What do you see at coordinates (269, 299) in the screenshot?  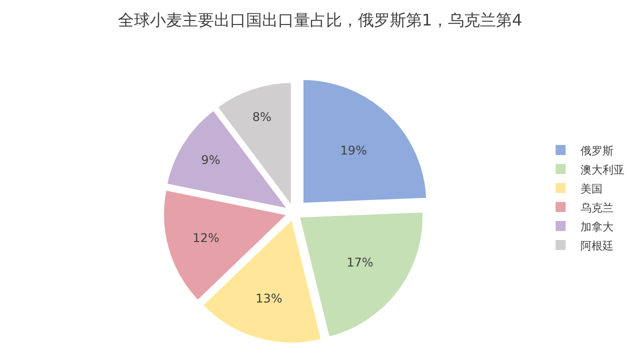 I see `data-label: 13%` at bounding box center [269, 299].